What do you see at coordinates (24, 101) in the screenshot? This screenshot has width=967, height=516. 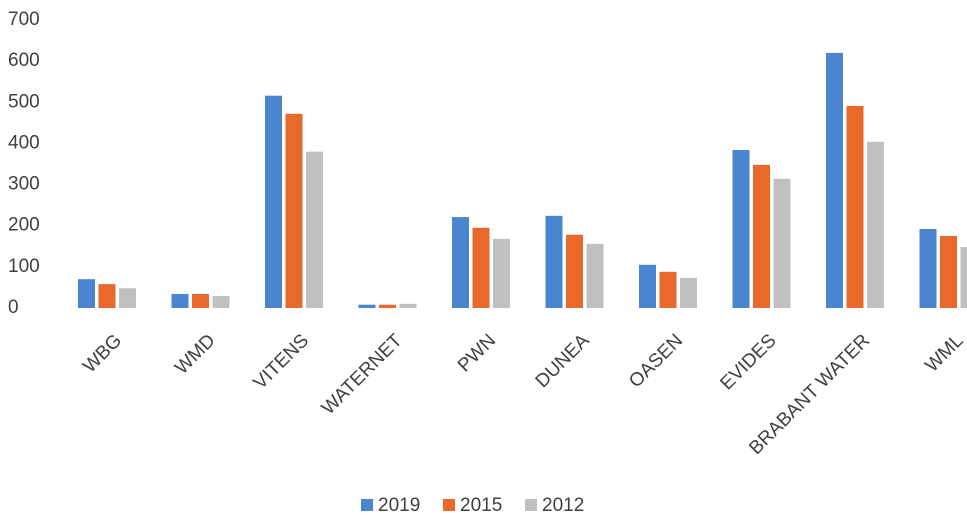 I see `y-tick-label: 500` at bounding box center [24, 101].